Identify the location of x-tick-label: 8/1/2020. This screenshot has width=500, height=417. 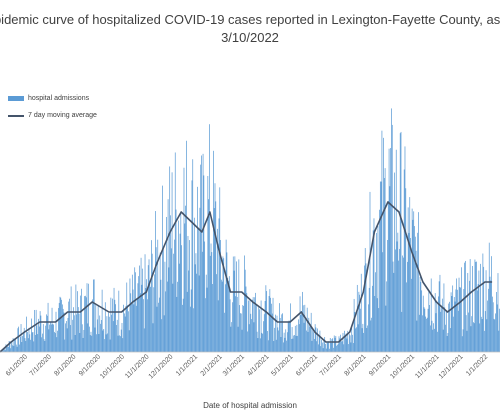
(65, 365).